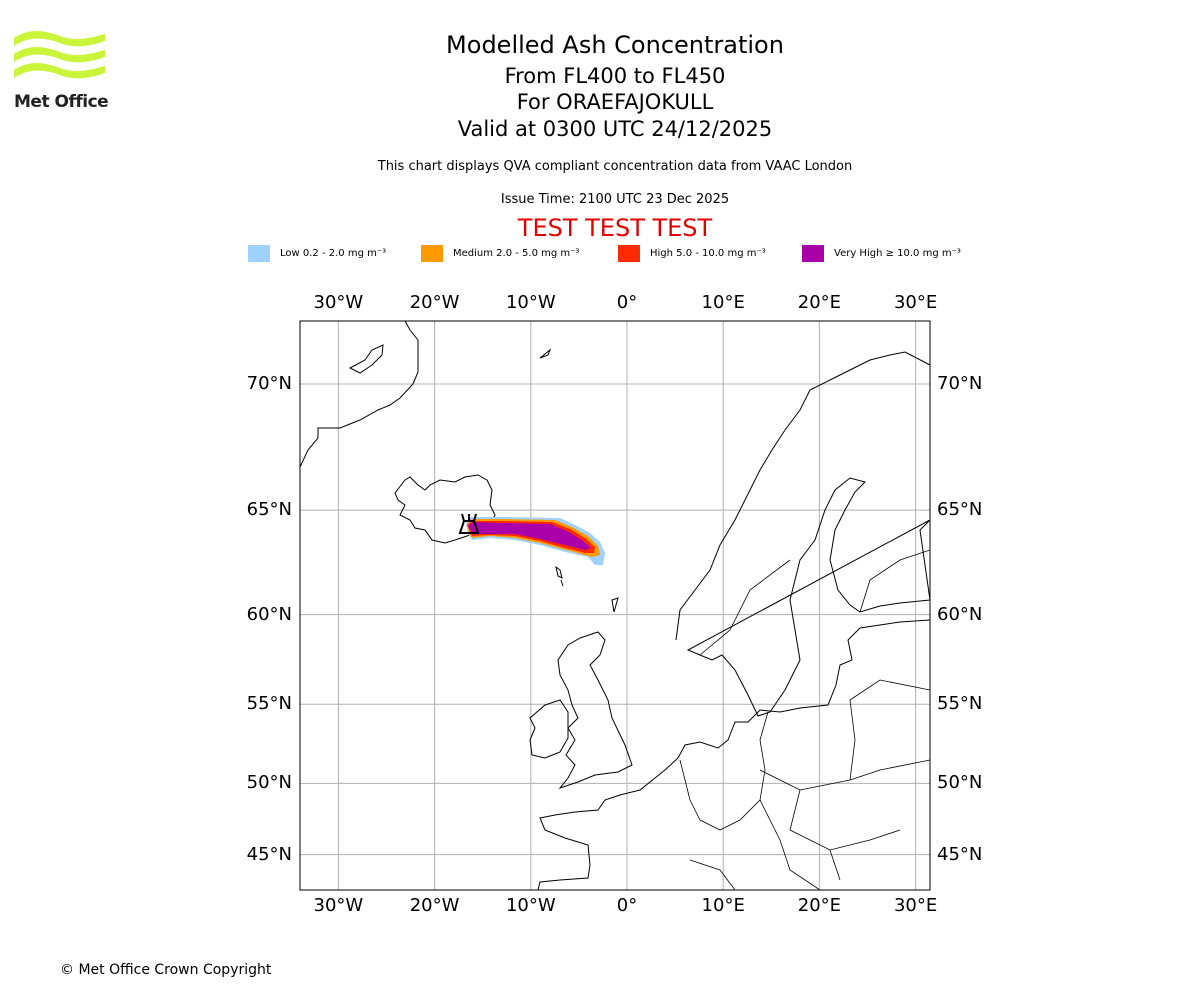  I want to click on legend-item-high: High 5.0 - 10.0 mg m⁻³, so click(692, 253).